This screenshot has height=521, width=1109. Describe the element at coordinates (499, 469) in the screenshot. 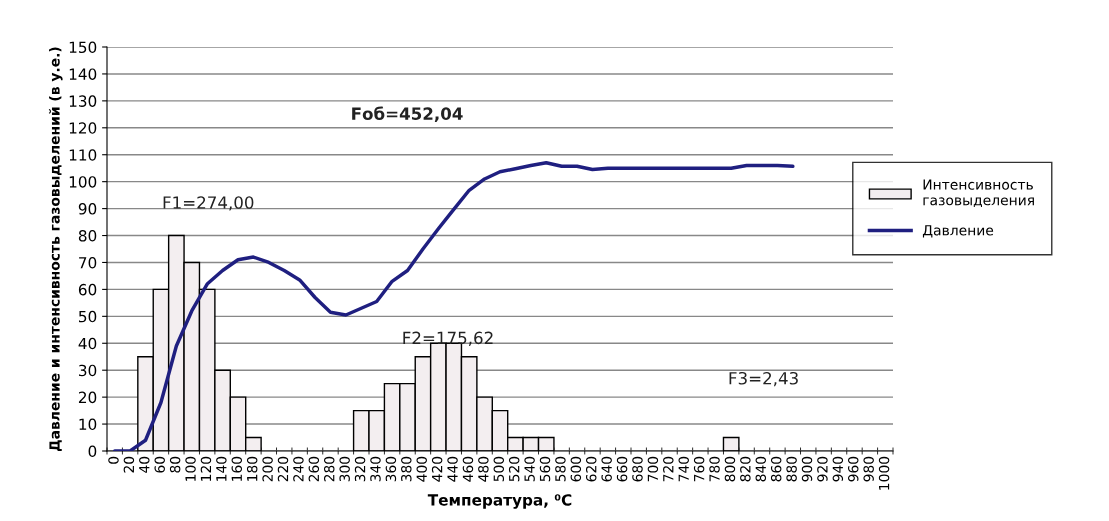

I see `x-tick-label: 500` at that location.